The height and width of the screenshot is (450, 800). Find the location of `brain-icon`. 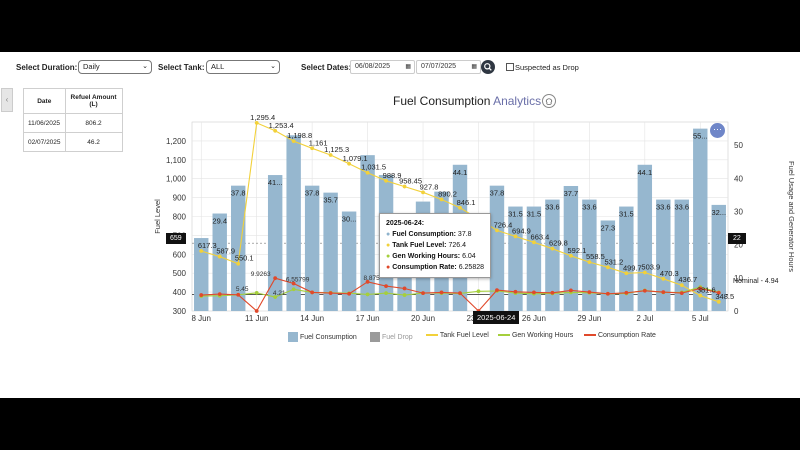

brain-icon is located at coordinates (549, 101).